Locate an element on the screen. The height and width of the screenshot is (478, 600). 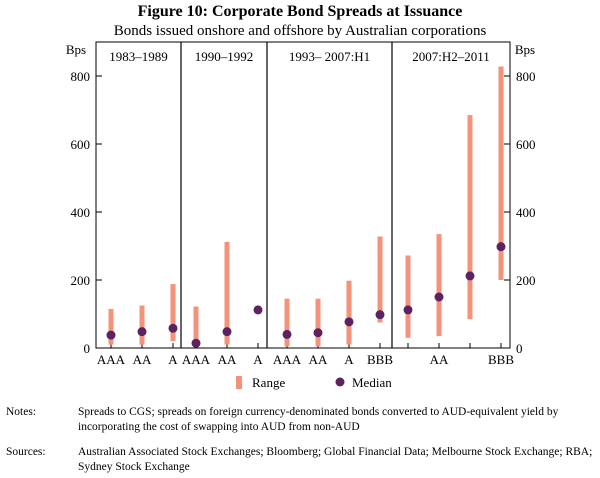
y-axis-label-left: Bps is located at coordinates (76, 49).